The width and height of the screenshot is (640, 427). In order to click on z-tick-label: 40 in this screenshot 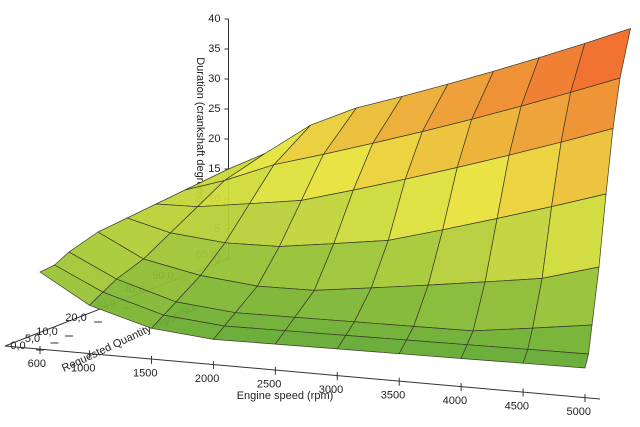, I will do `click(214, 19)`.